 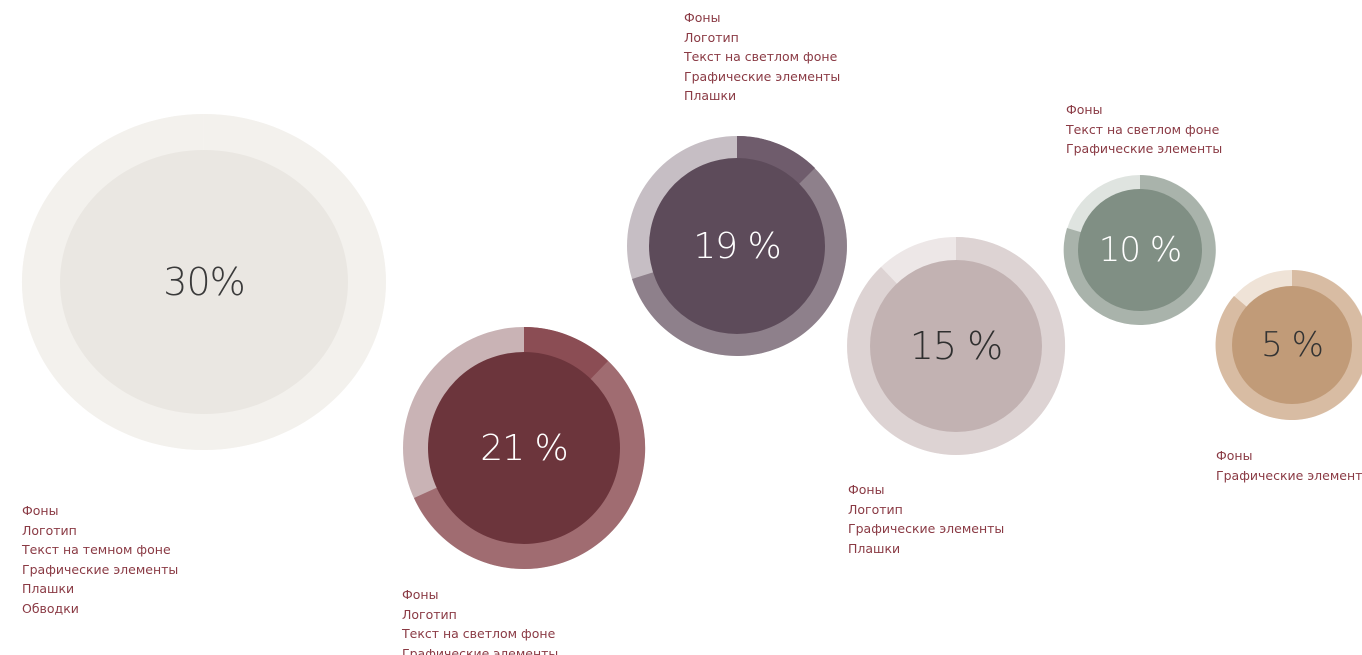 I want to click on percent-label: 21 %, so click(x=524, y=448).